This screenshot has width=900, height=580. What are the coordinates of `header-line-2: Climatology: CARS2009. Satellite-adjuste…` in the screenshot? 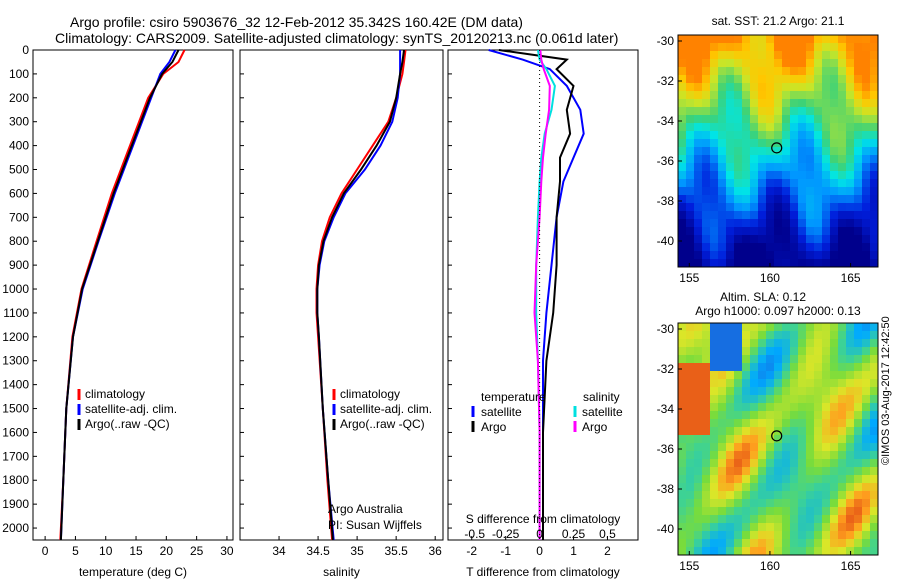 It's located at (337, 38).